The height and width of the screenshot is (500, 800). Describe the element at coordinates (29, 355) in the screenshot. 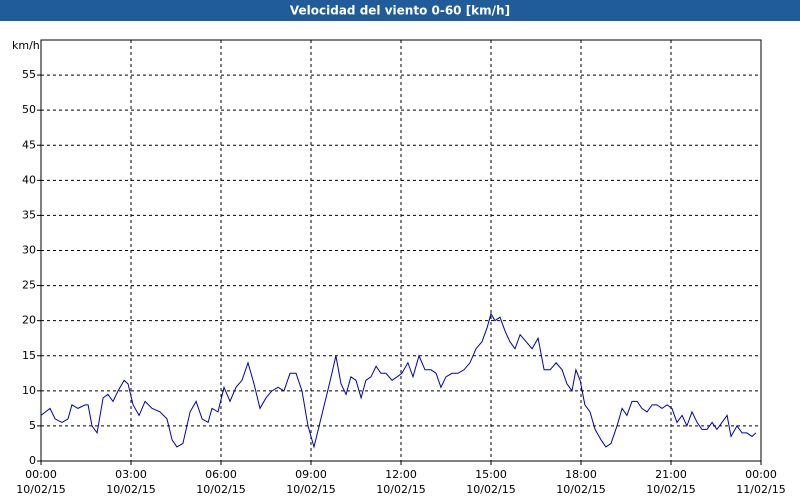

I see `y-tick-label: 15` at that location.